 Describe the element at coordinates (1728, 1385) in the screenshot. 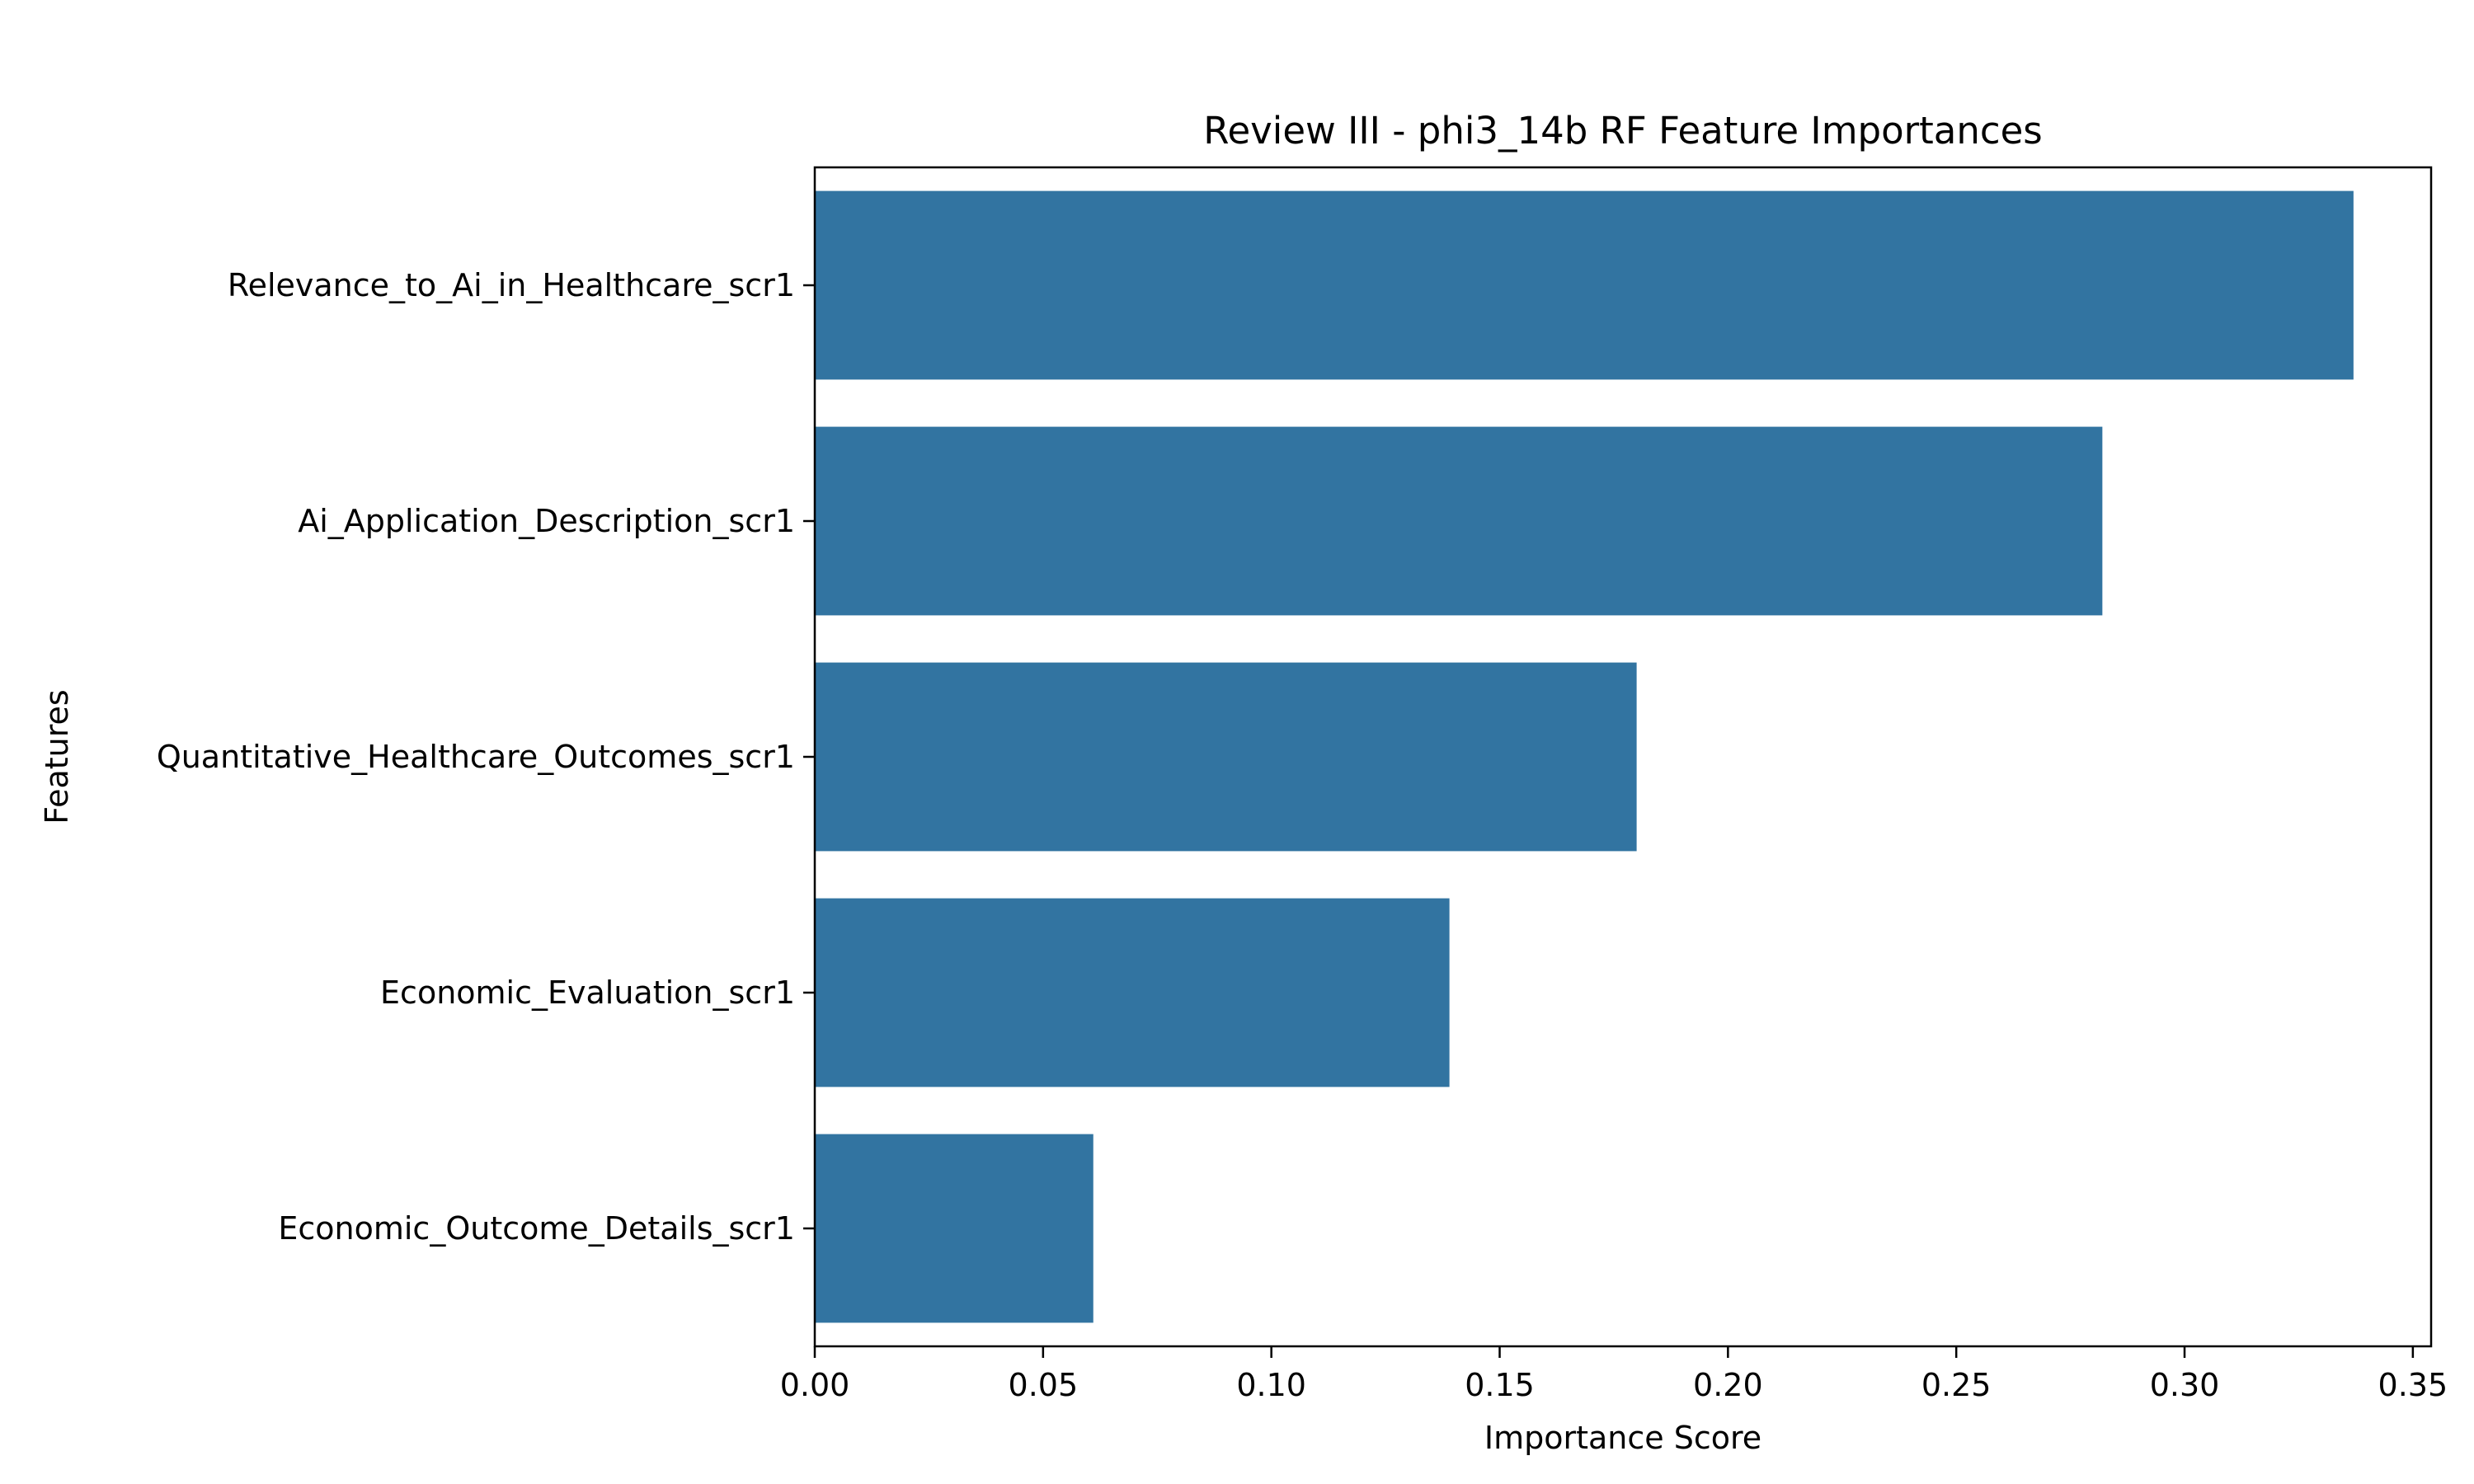

I see `x-tick-label: 0.20` at that location.